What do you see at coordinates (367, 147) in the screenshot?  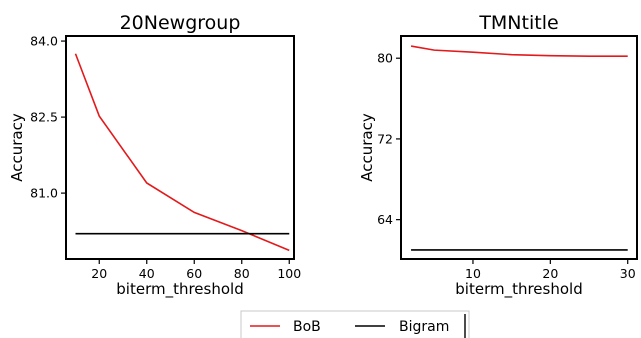 I see `panel1-ylabel: Accuracy` at bounding box center [367, 147].